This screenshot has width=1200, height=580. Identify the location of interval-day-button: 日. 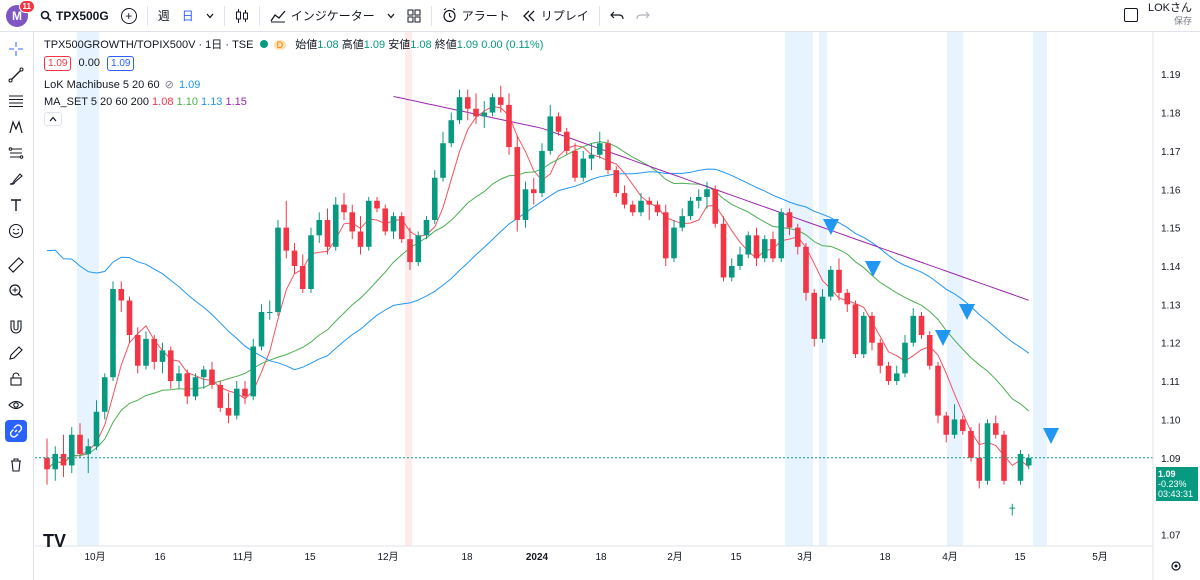
(188, 16).